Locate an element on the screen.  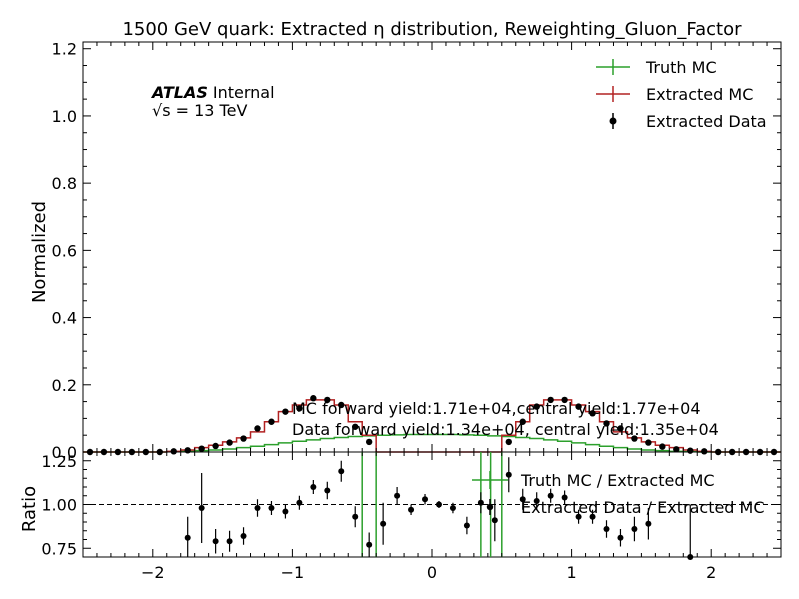
main-y-tick-label: 0.0 is located at coordinates (64, 452).